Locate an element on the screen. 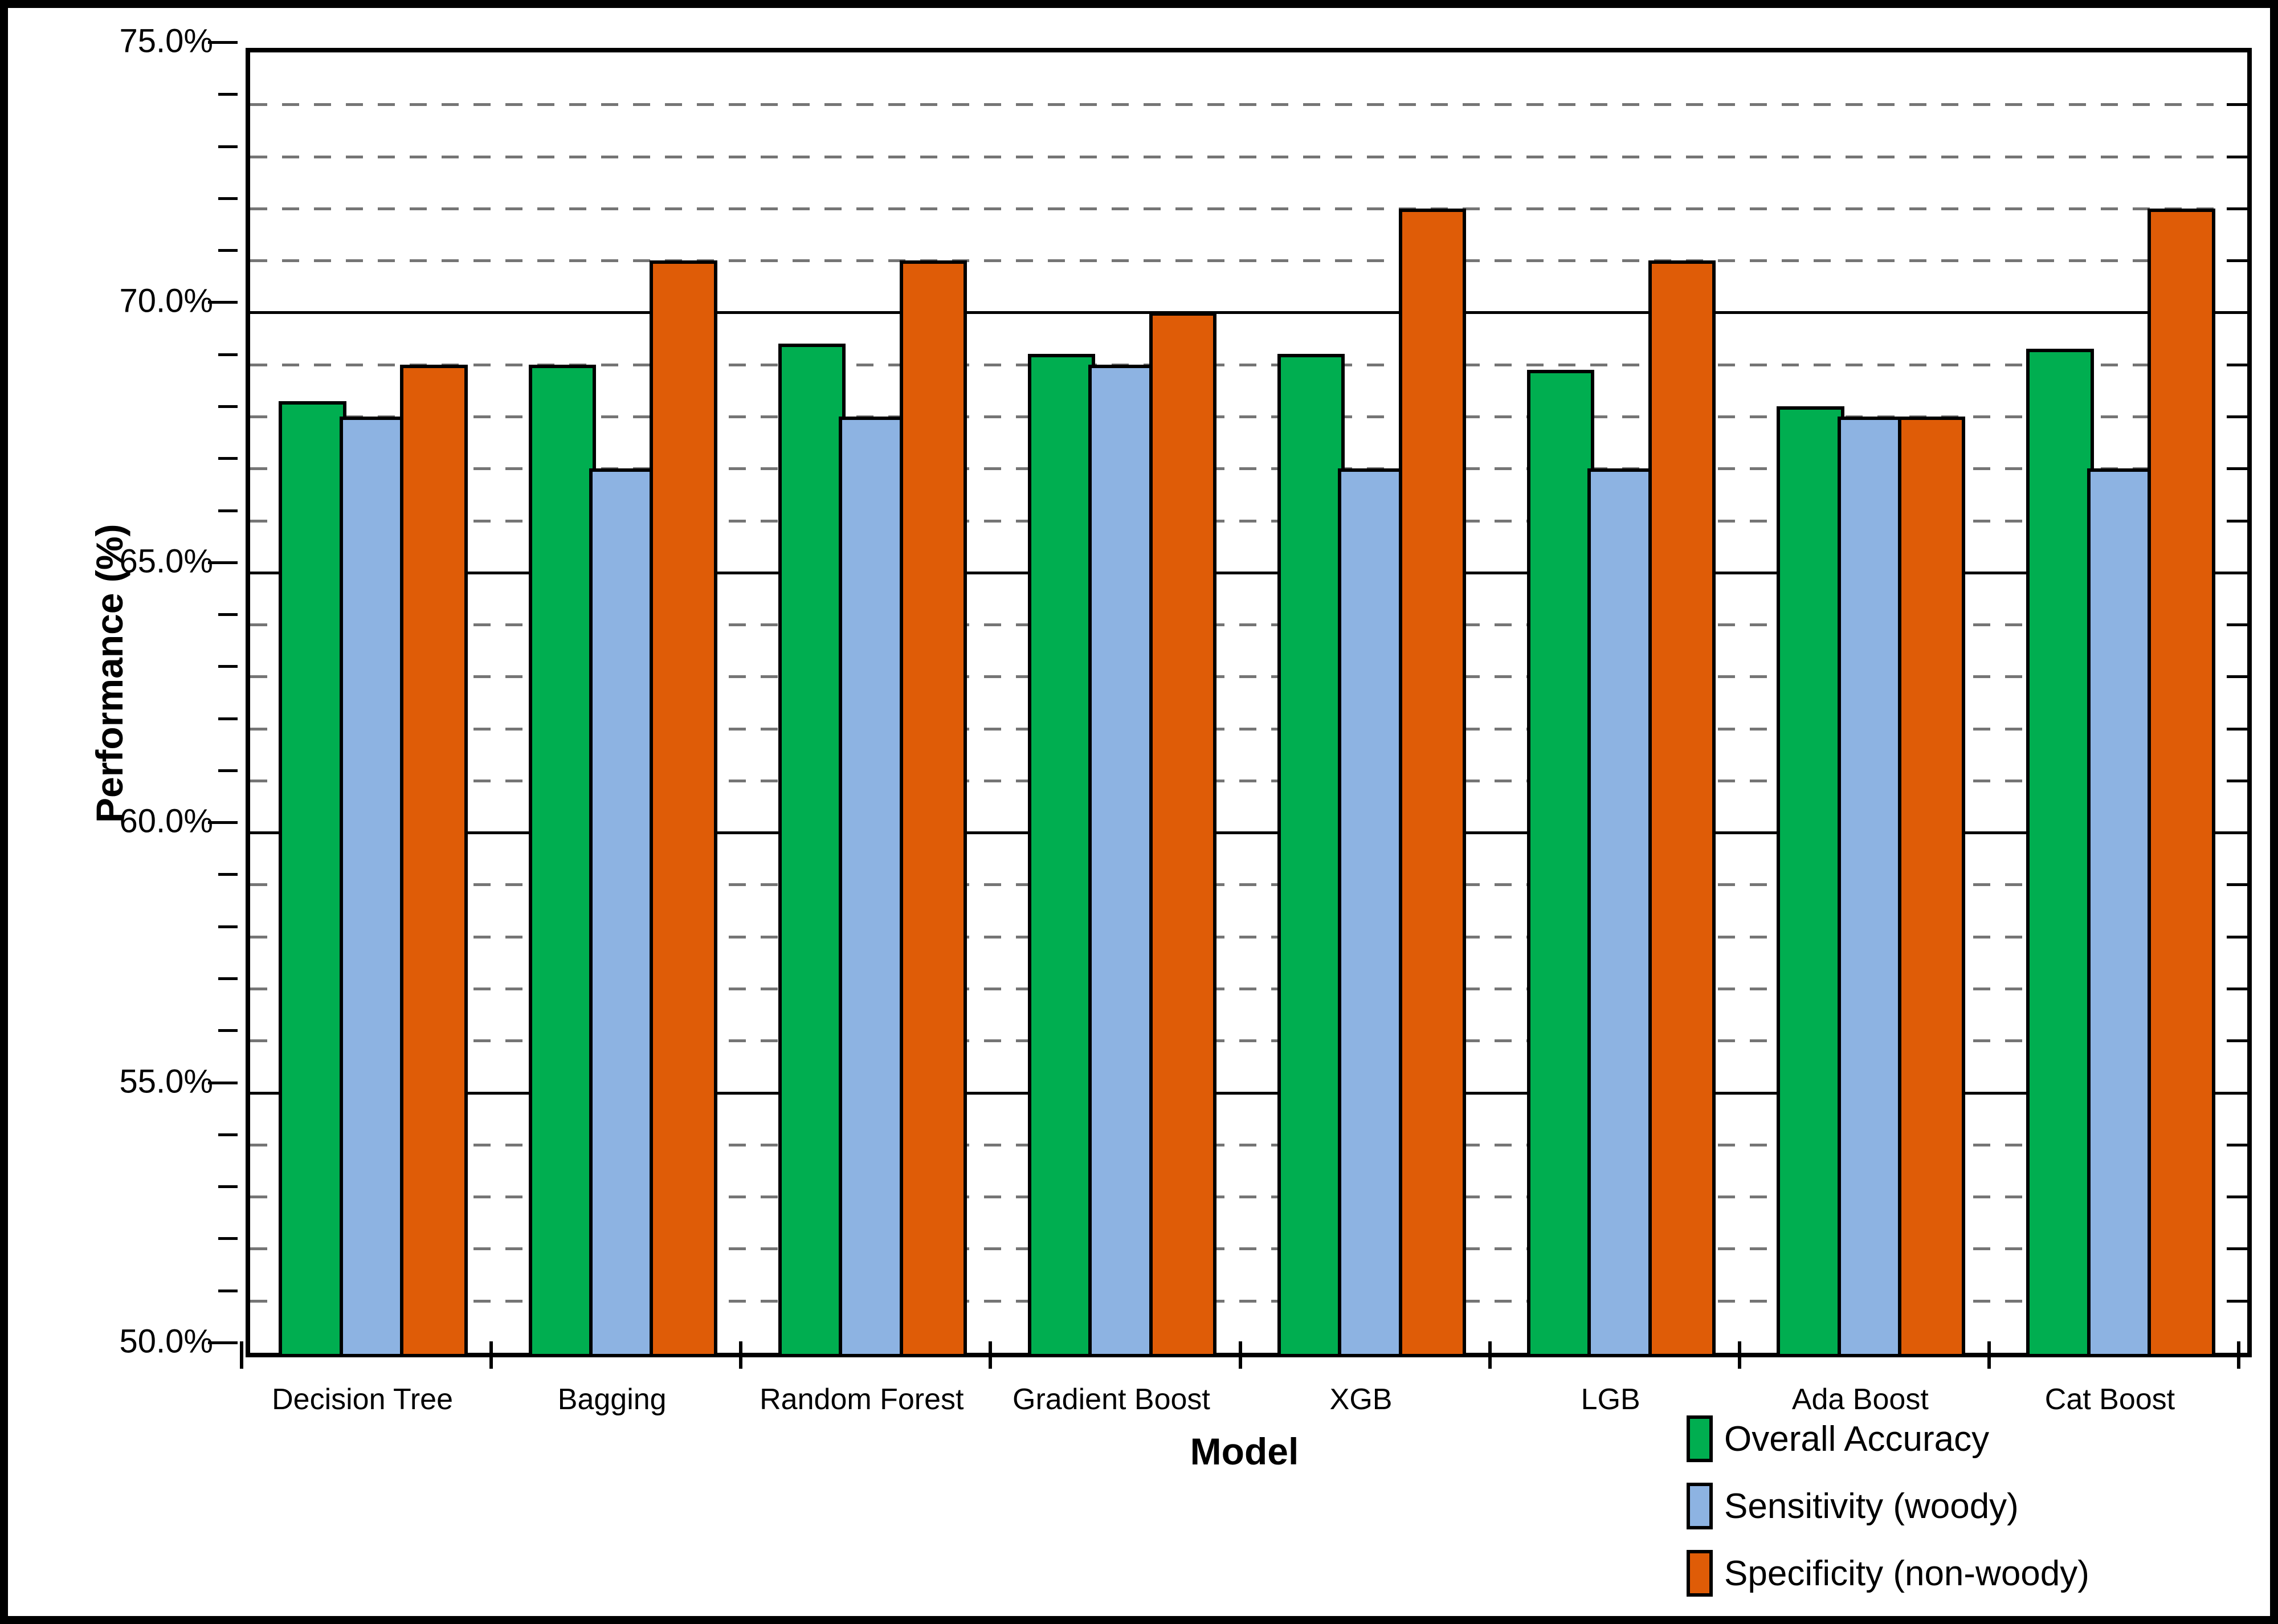 The width and height of the screenshot is (2278, 1624). x-category-label-decision-tree: Decision Tree is located at coordinates (363, 1400).